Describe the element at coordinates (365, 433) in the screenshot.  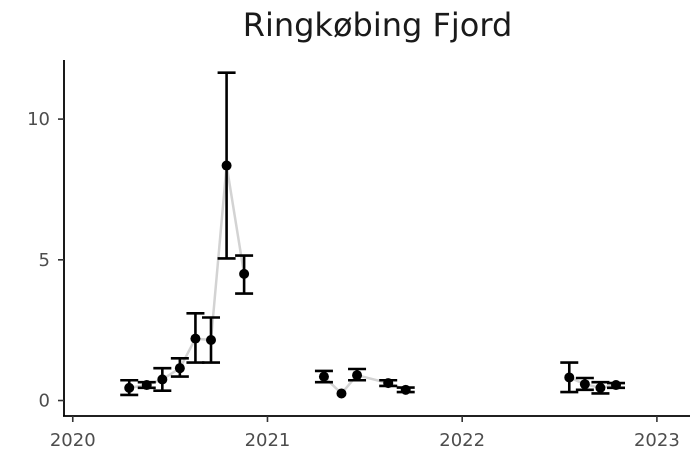
I see `x-axis-ticks: 2020 2021 2022 2023` at that location.